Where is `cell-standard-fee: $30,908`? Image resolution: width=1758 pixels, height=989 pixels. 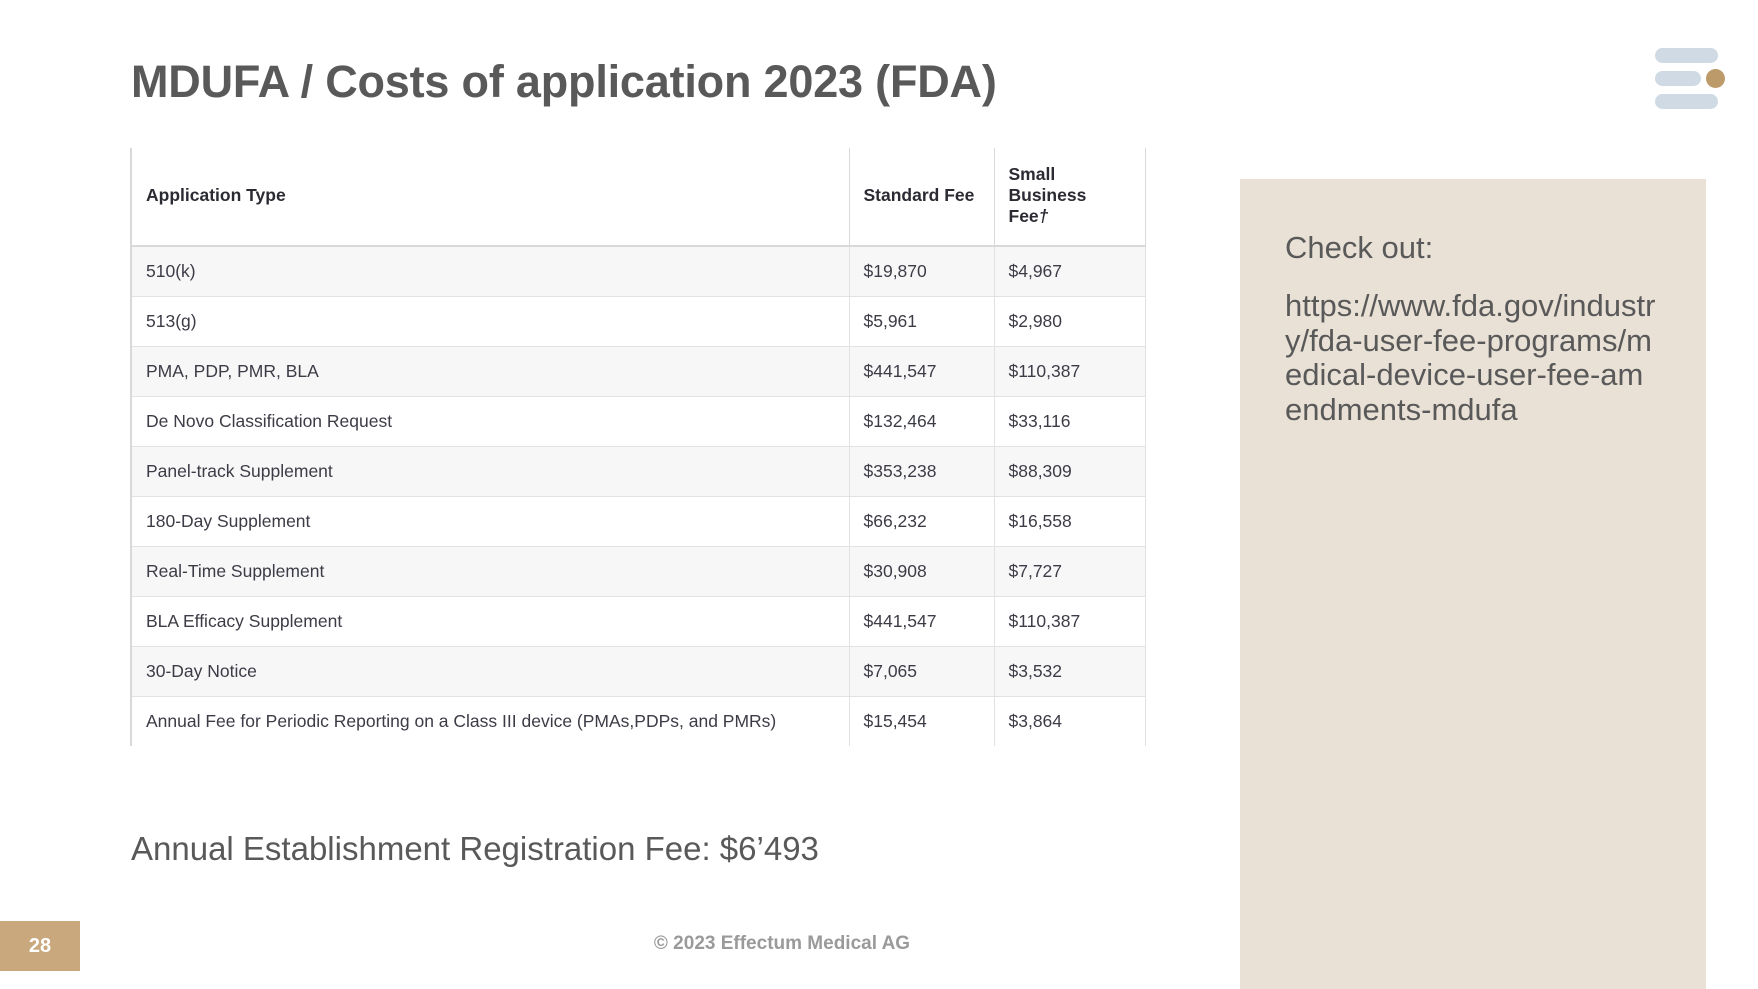
cell-standard-fee: $30,908 is located at coordinates (921, 571).